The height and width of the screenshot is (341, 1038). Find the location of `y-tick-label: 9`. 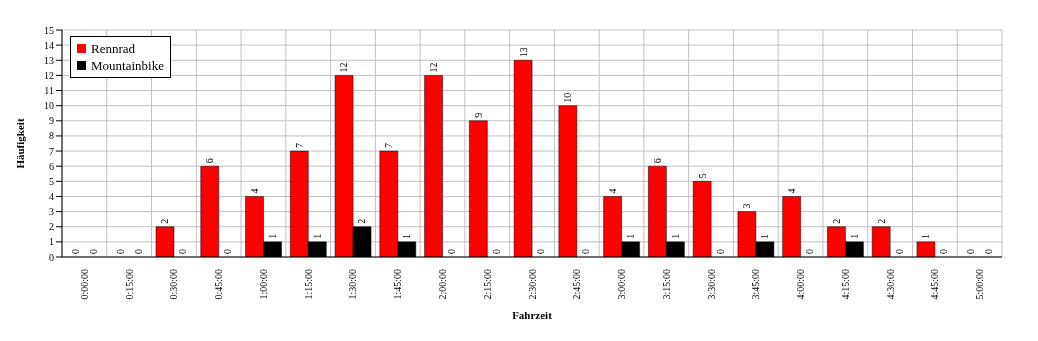

y-tick-label: 9 is located at coordinates (51, 121).